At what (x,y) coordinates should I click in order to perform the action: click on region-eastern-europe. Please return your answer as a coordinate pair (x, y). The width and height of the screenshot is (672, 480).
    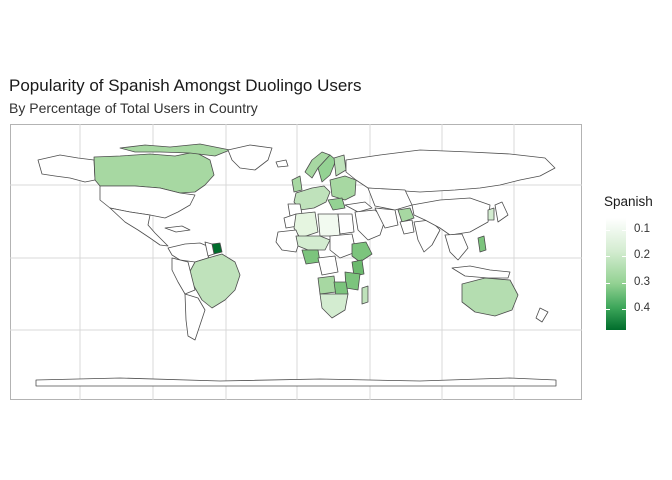
    Looking at the image, I should click on (343, 188).